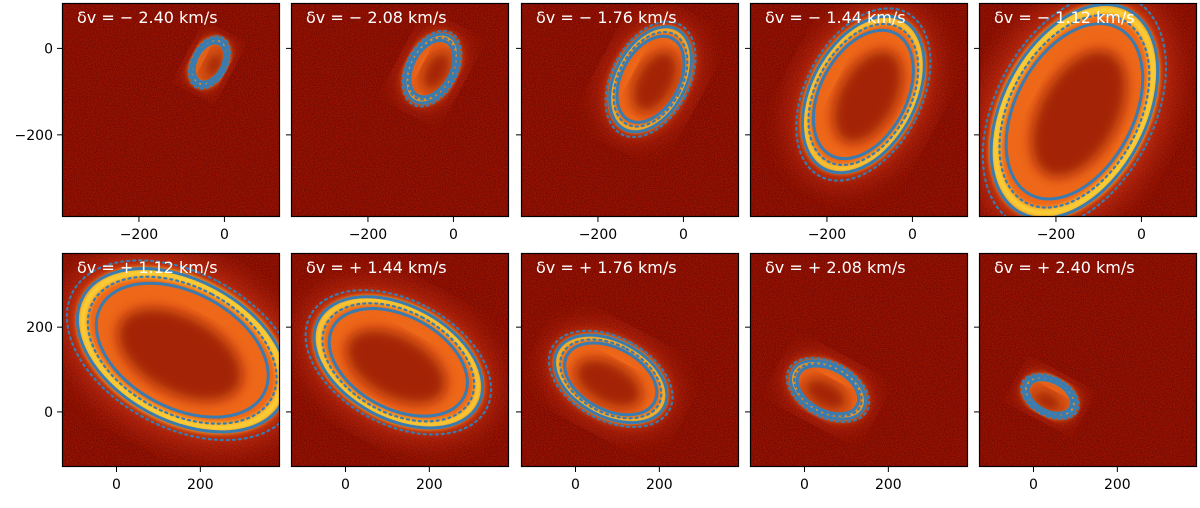 This screenshot has height=508, width=1200. What do you see at coordinates (606, 17) in the screenshot?
I see `panel-title: δv = − 1.76 km/s` at bounding box center [606, 17].